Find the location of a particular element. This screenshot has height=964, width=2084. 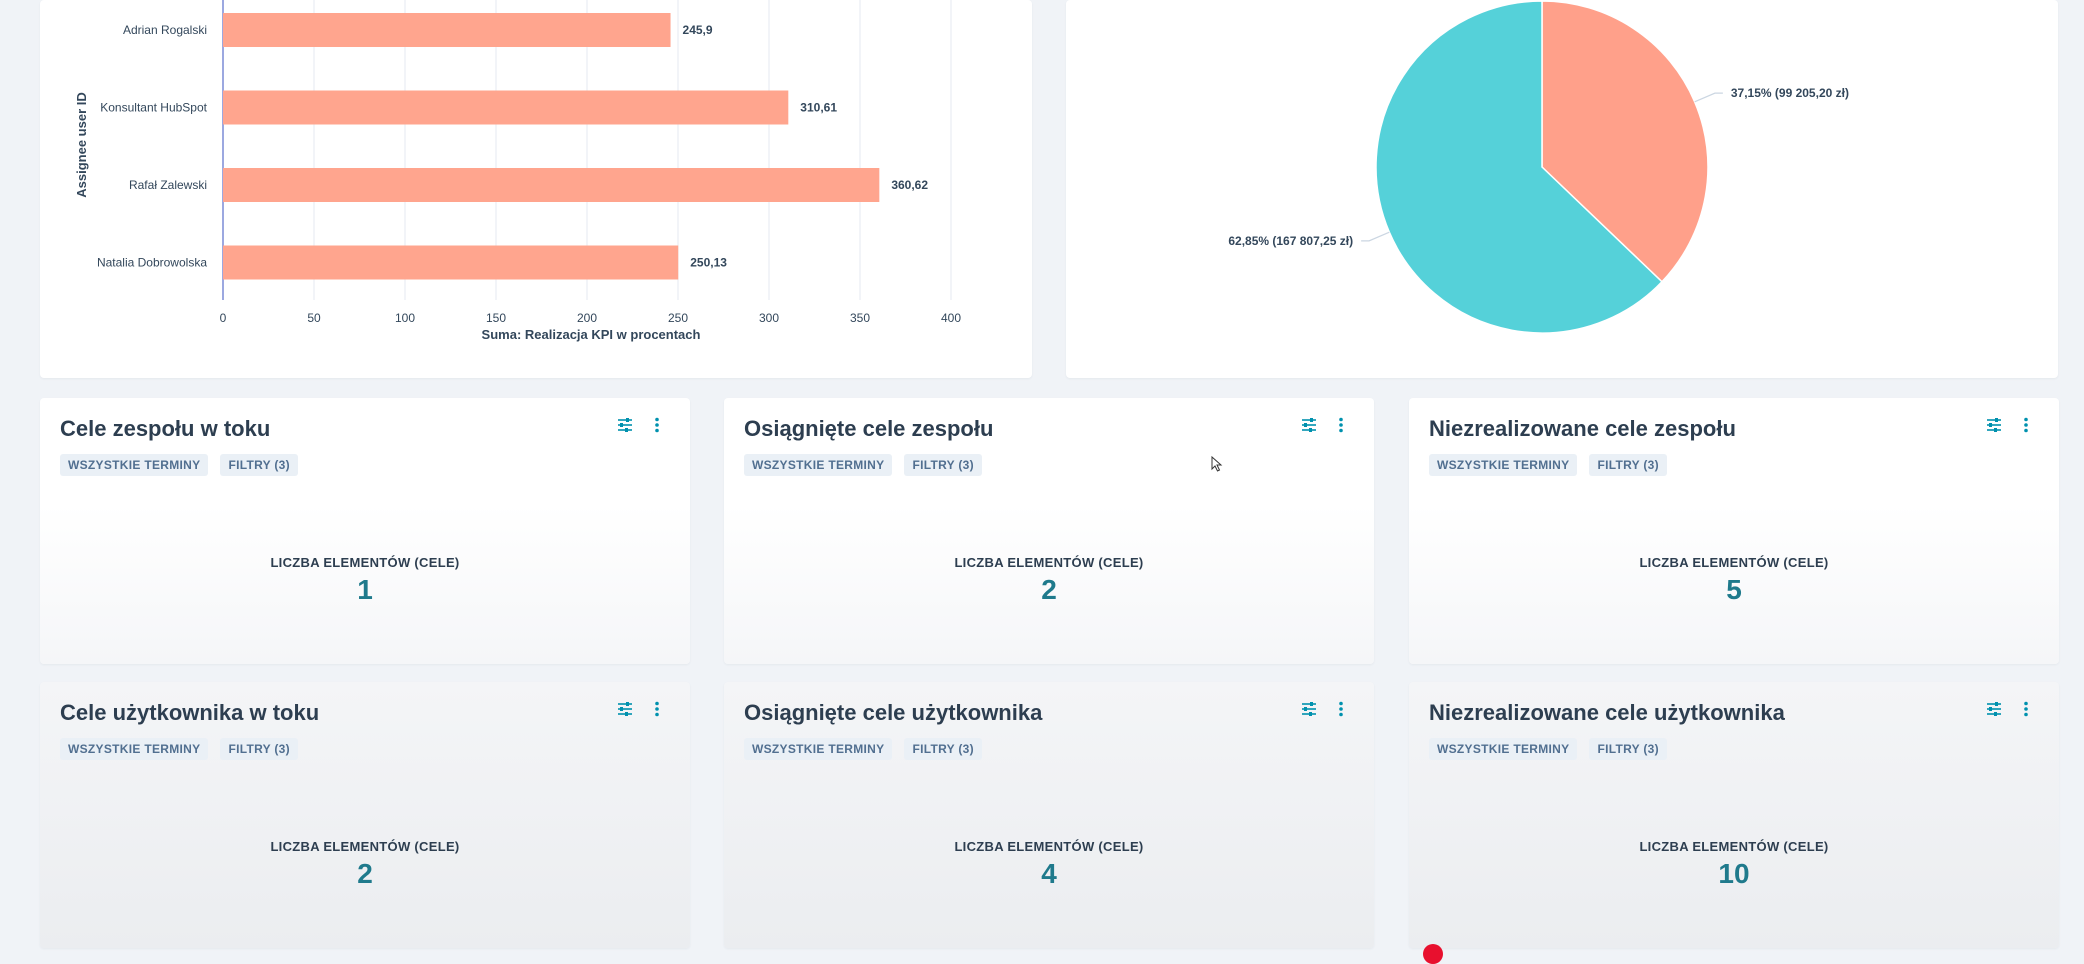

x-tick-label: 50 is located at coordinates (314, 318).